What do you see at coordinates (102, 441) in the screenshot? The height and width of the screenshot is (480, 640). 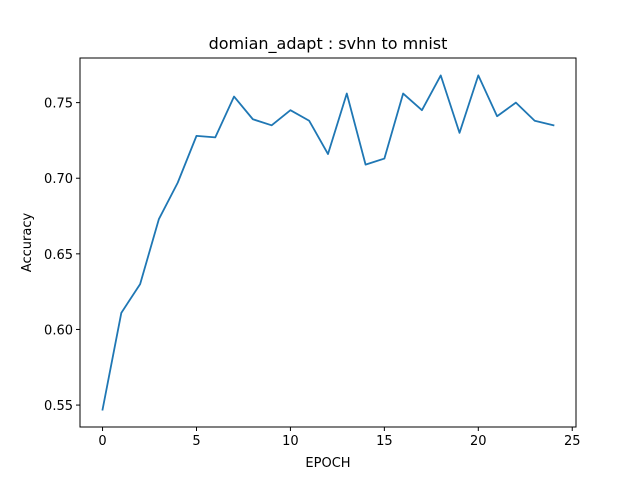 I see `x-tick-label: 0` at bounding box center [102, 441].